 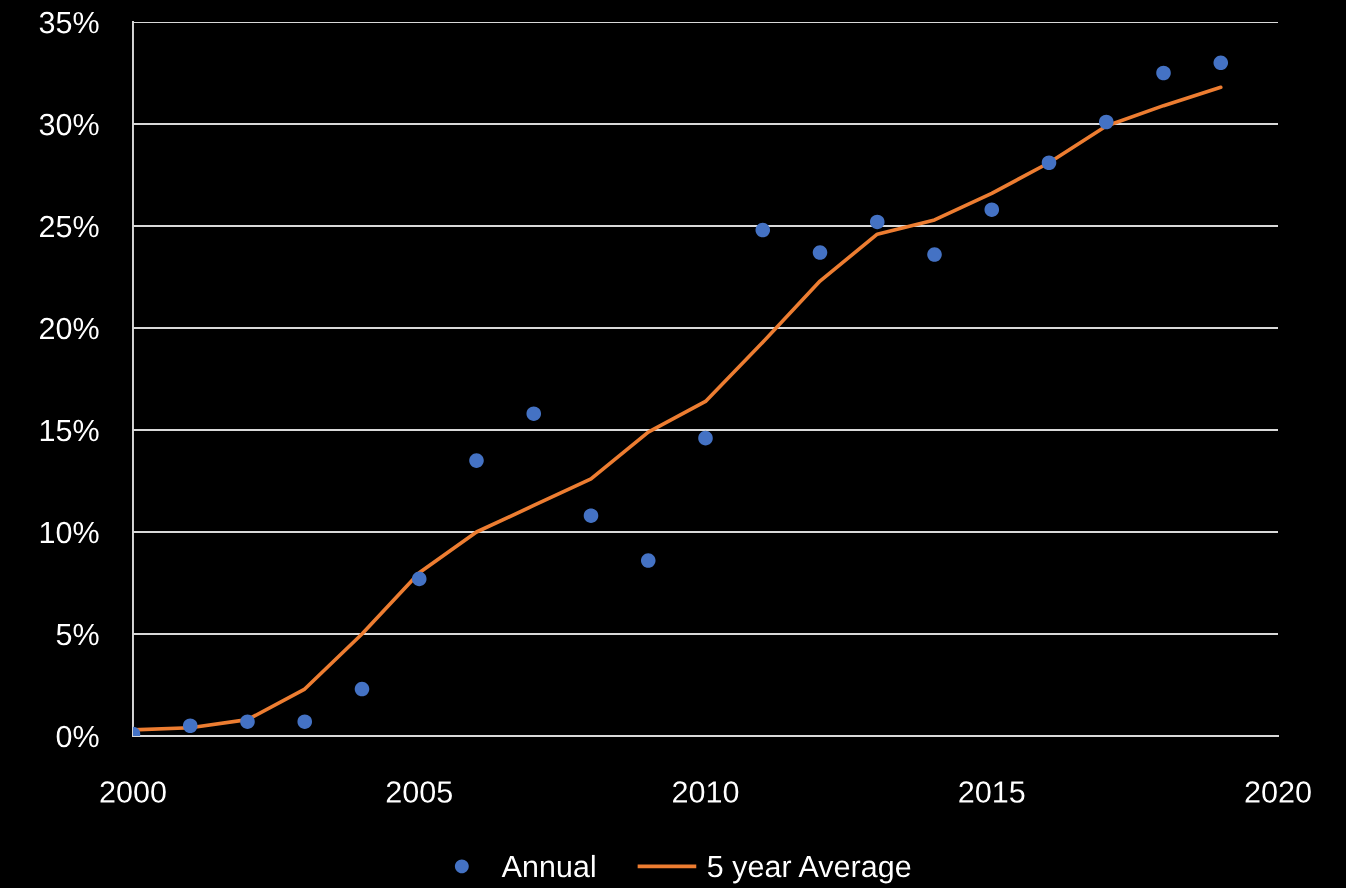 What do you see at coordinates (69, 532) in the screenshot?
I see `y-tick-label: 10%` at bounding box center [69, 532].